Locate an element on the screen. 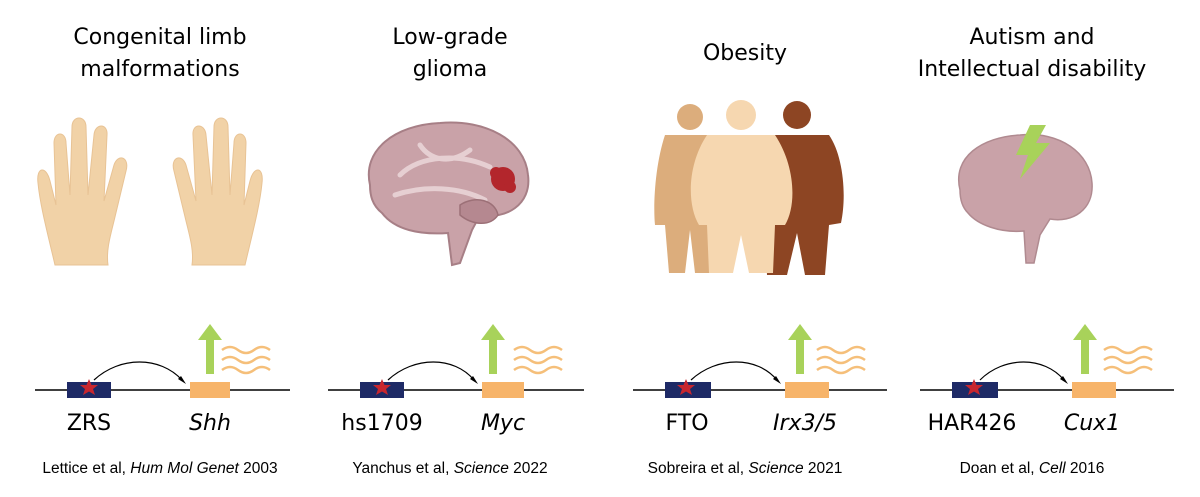 The height and width of the screenshot is (497, 1200). brain-tumor-icon is located at coordinates (450, 190).